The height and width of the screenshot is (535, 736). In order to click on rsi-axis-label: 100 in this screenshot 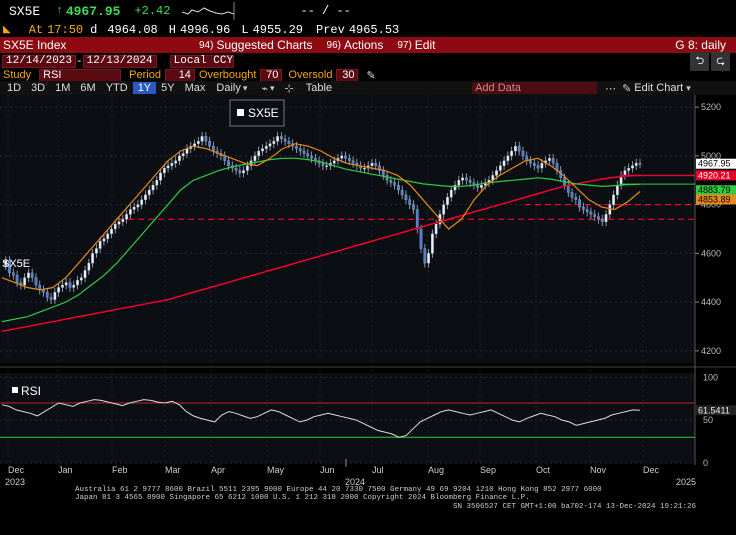, I will do `click(710, 377)`.